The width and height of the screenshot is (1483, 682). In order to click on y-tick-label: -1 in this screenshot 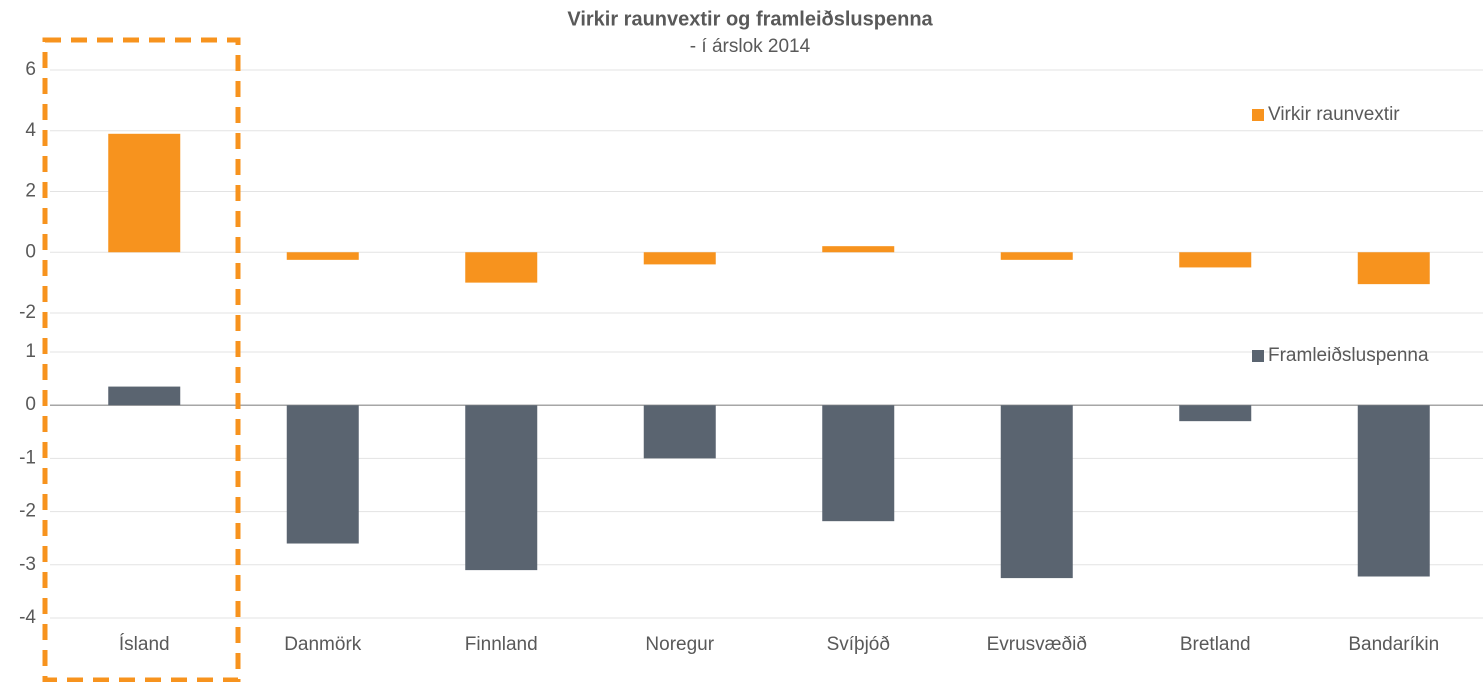, I will do `click(27, 457)`.